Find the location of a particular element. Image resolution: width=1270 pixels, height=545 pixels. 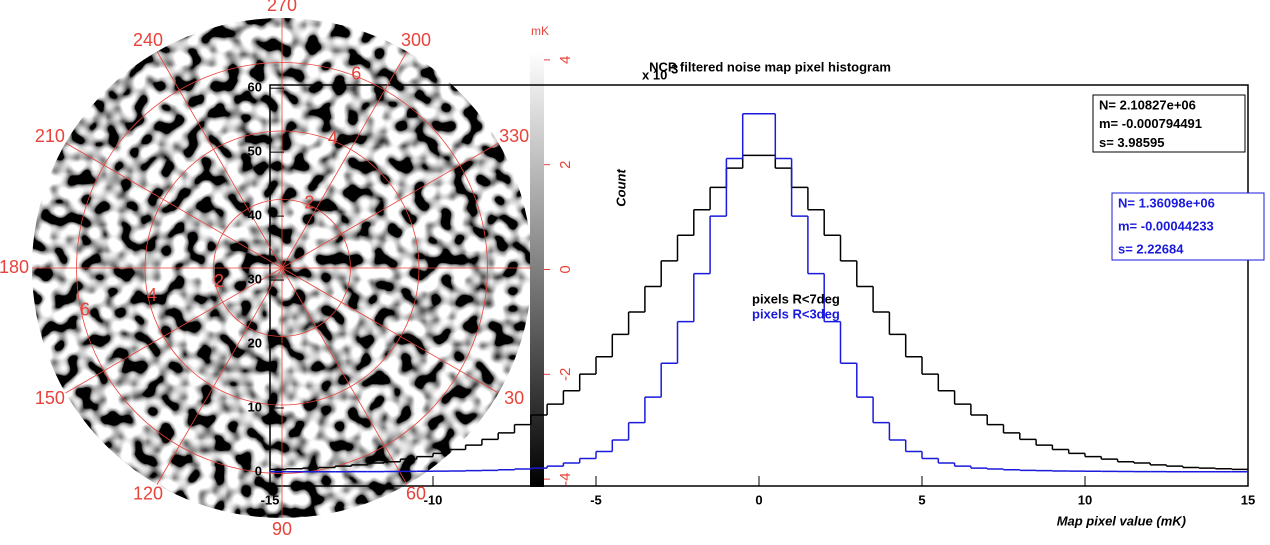

chart-title: NCP filtered noise map pixel histogram is located at coordinates (770, 66).